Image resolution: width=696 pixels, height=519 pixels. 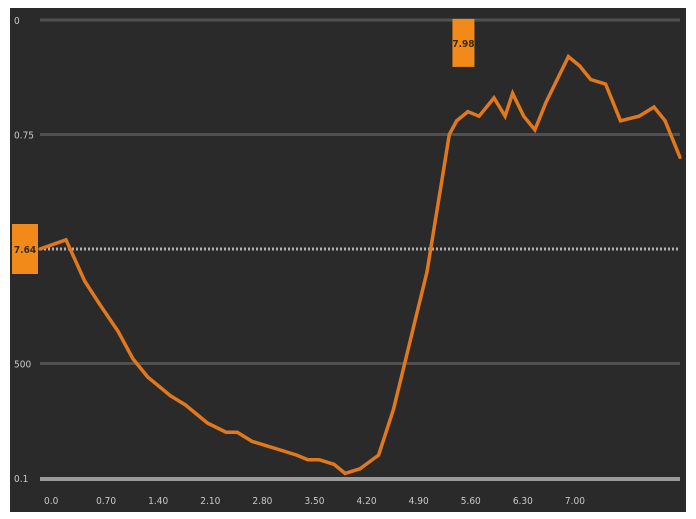 What do you see at coordinates (523, 501) in the screenshot?
I see `x-tick-label: 6.30` at bounding box center [523, 501].